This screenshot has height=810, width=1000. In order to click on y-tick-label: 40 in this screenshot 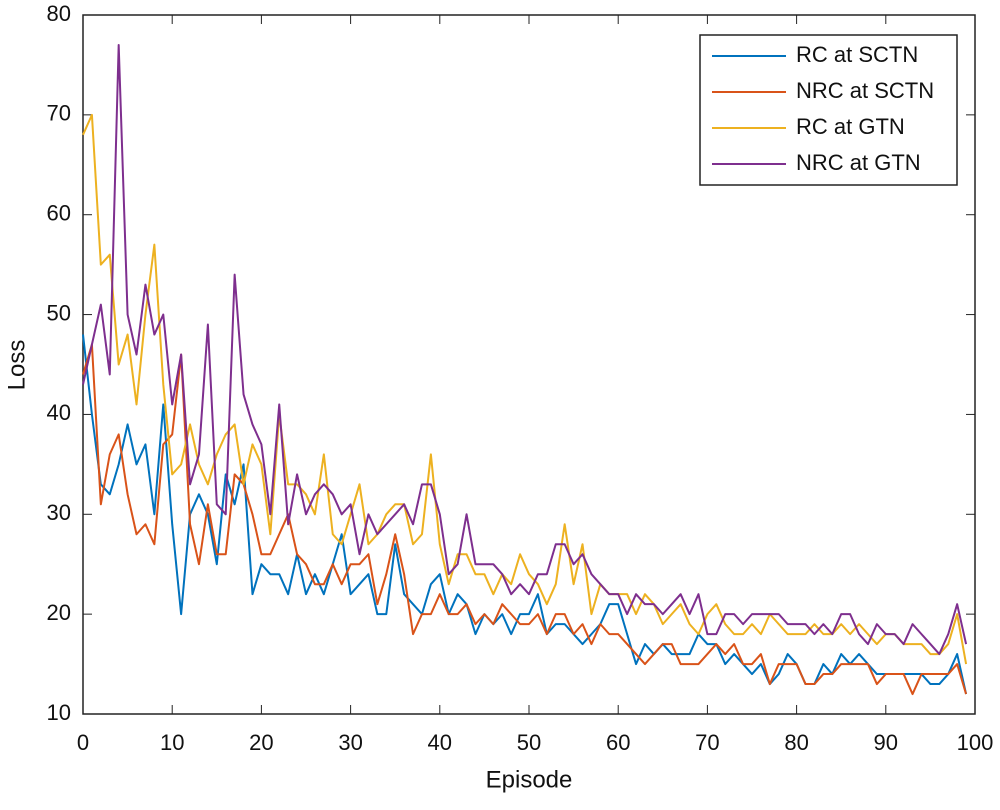, I will do `click(59, 412)`.